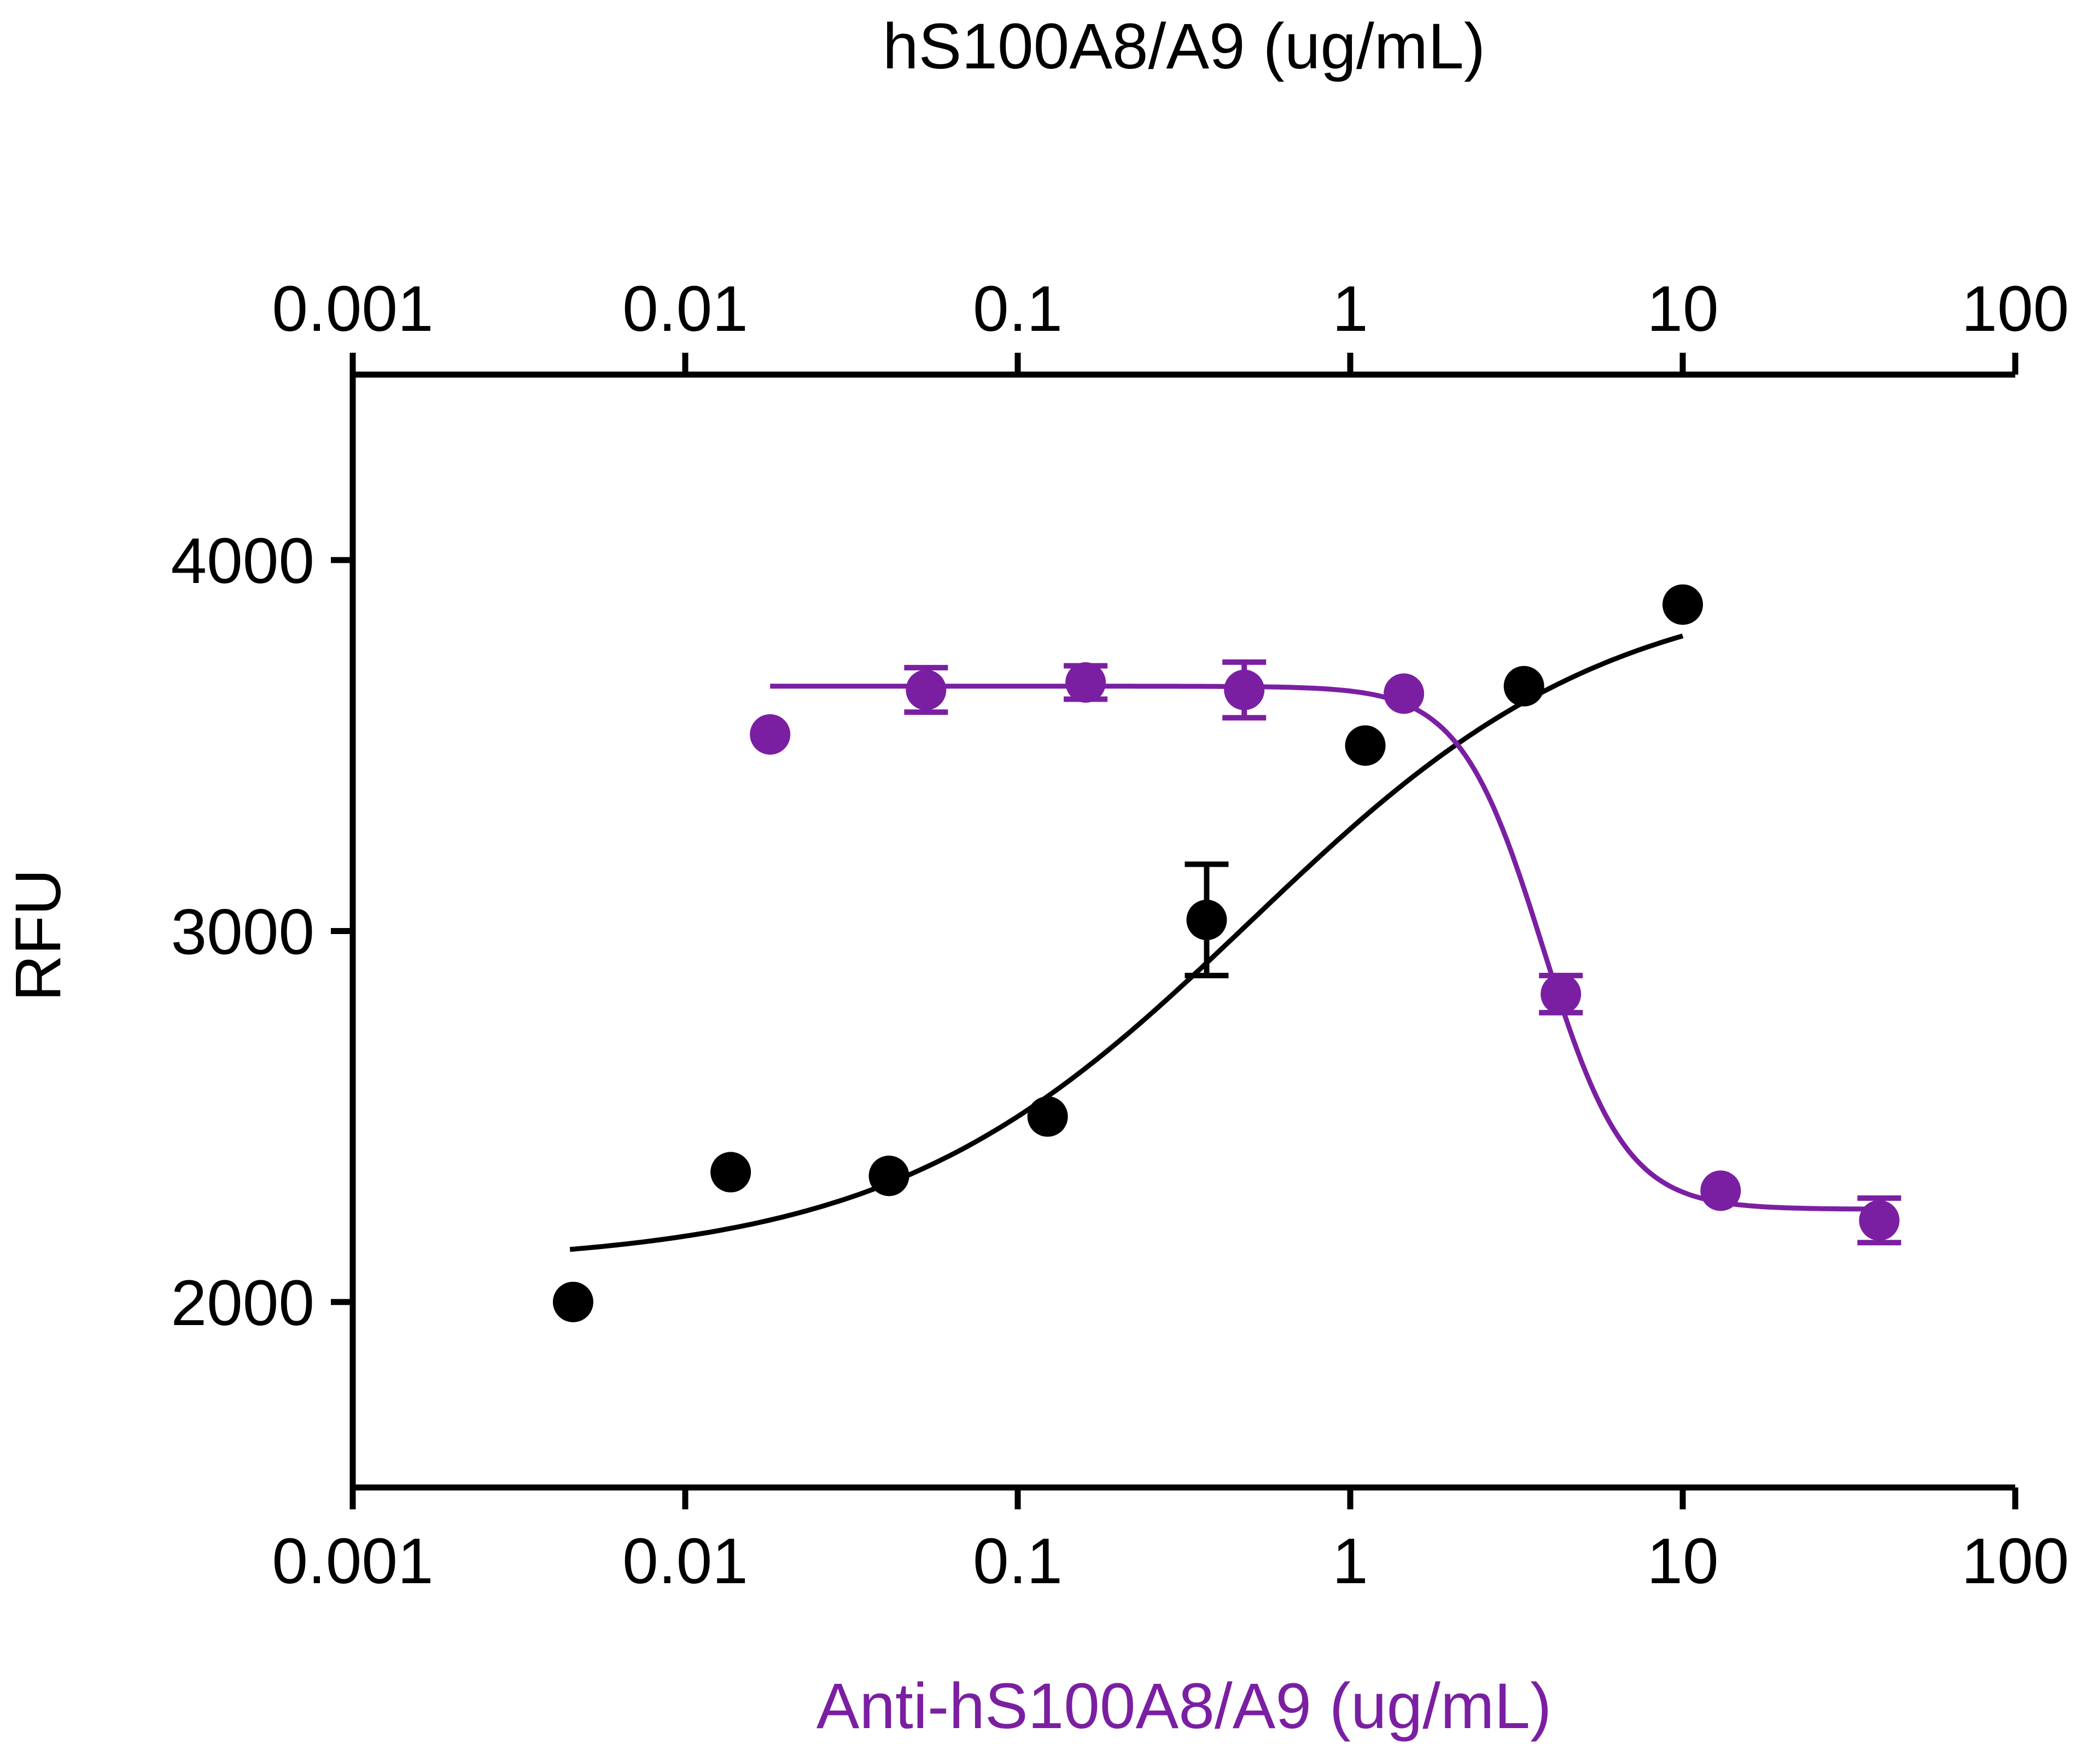 The image size is (2100, 1762). I want to click on y-tick-label: 4000, so click(242, 561).